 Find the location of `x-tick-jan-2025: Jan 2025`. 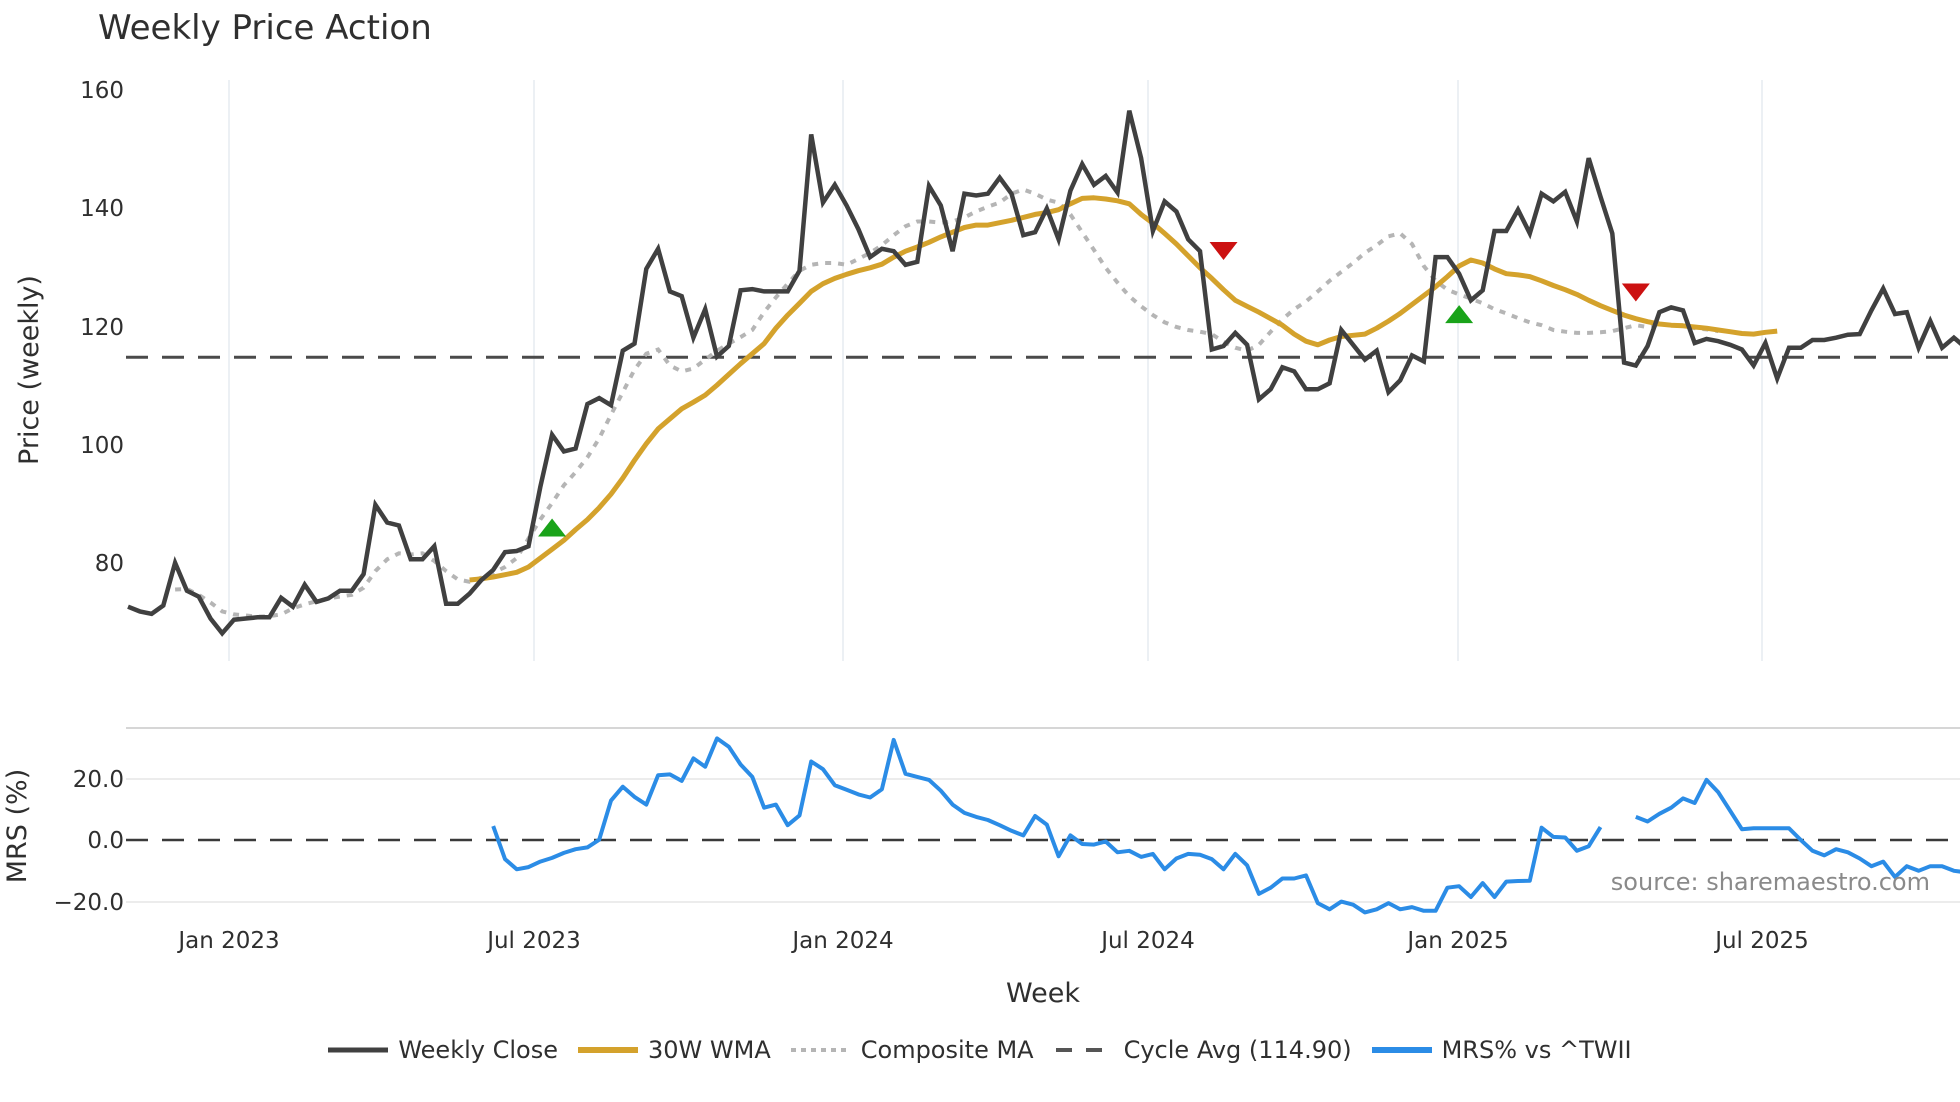

x-tick-jan-2025: Jan 2025 is located at coordinates (1456, 941).